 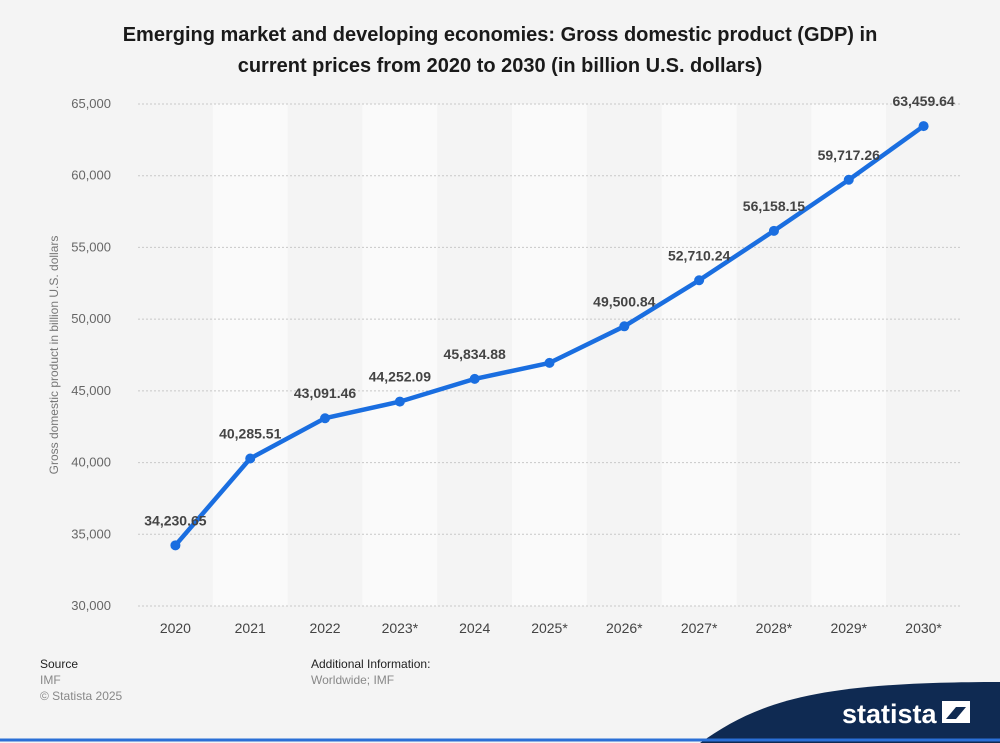 What do you see at coordinates (175, 520) in the screenshot?
I see `data-label: 34,230.65` at bounding box center [175, 520].